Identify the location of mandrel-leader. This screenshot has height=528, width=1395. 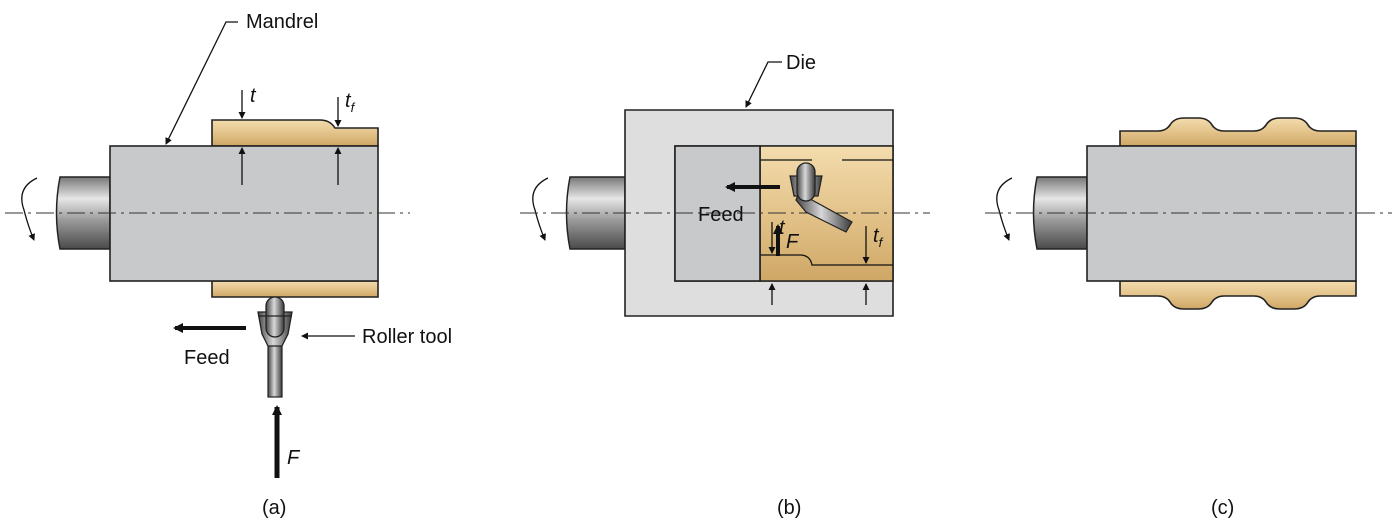
(201, 83).